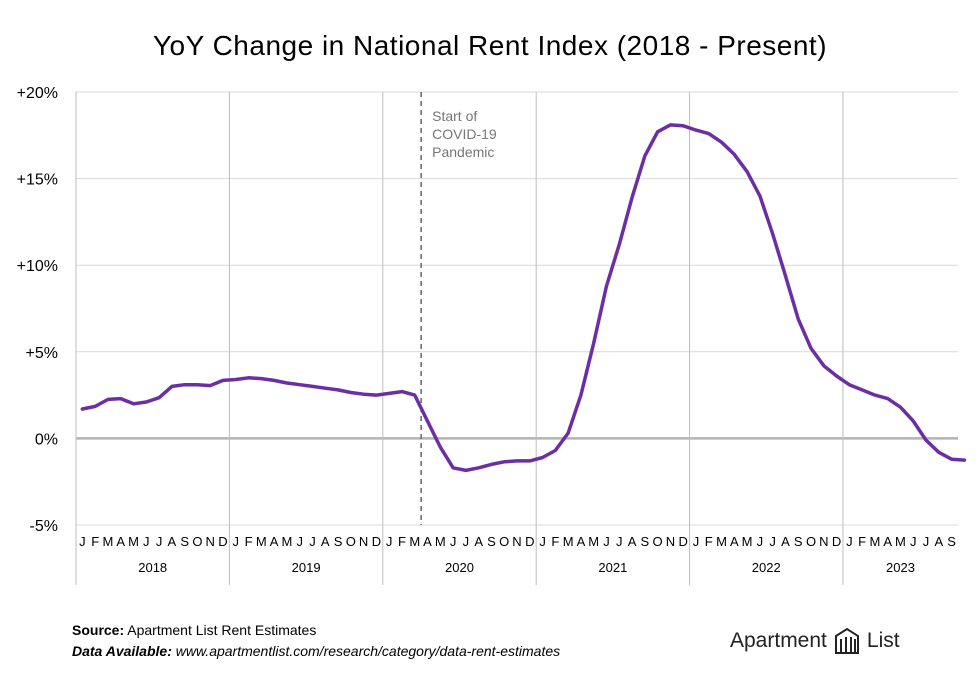 The width and height of the screenshot is (980, 689). What do you see at coordinates (883, 640) in the screenshot?
I see `logo-word-list: List` at bounding box center [883, 640].